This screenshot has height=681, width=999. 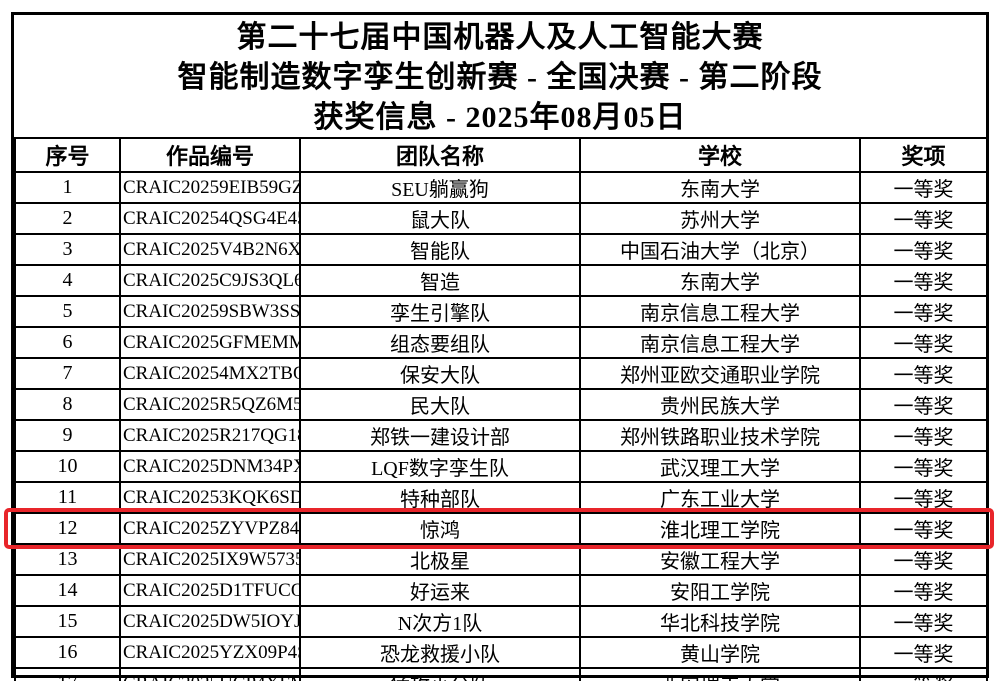 I want to click on cell-code: CRAIC20259EIB59GZ, so click(x=210, y=187).